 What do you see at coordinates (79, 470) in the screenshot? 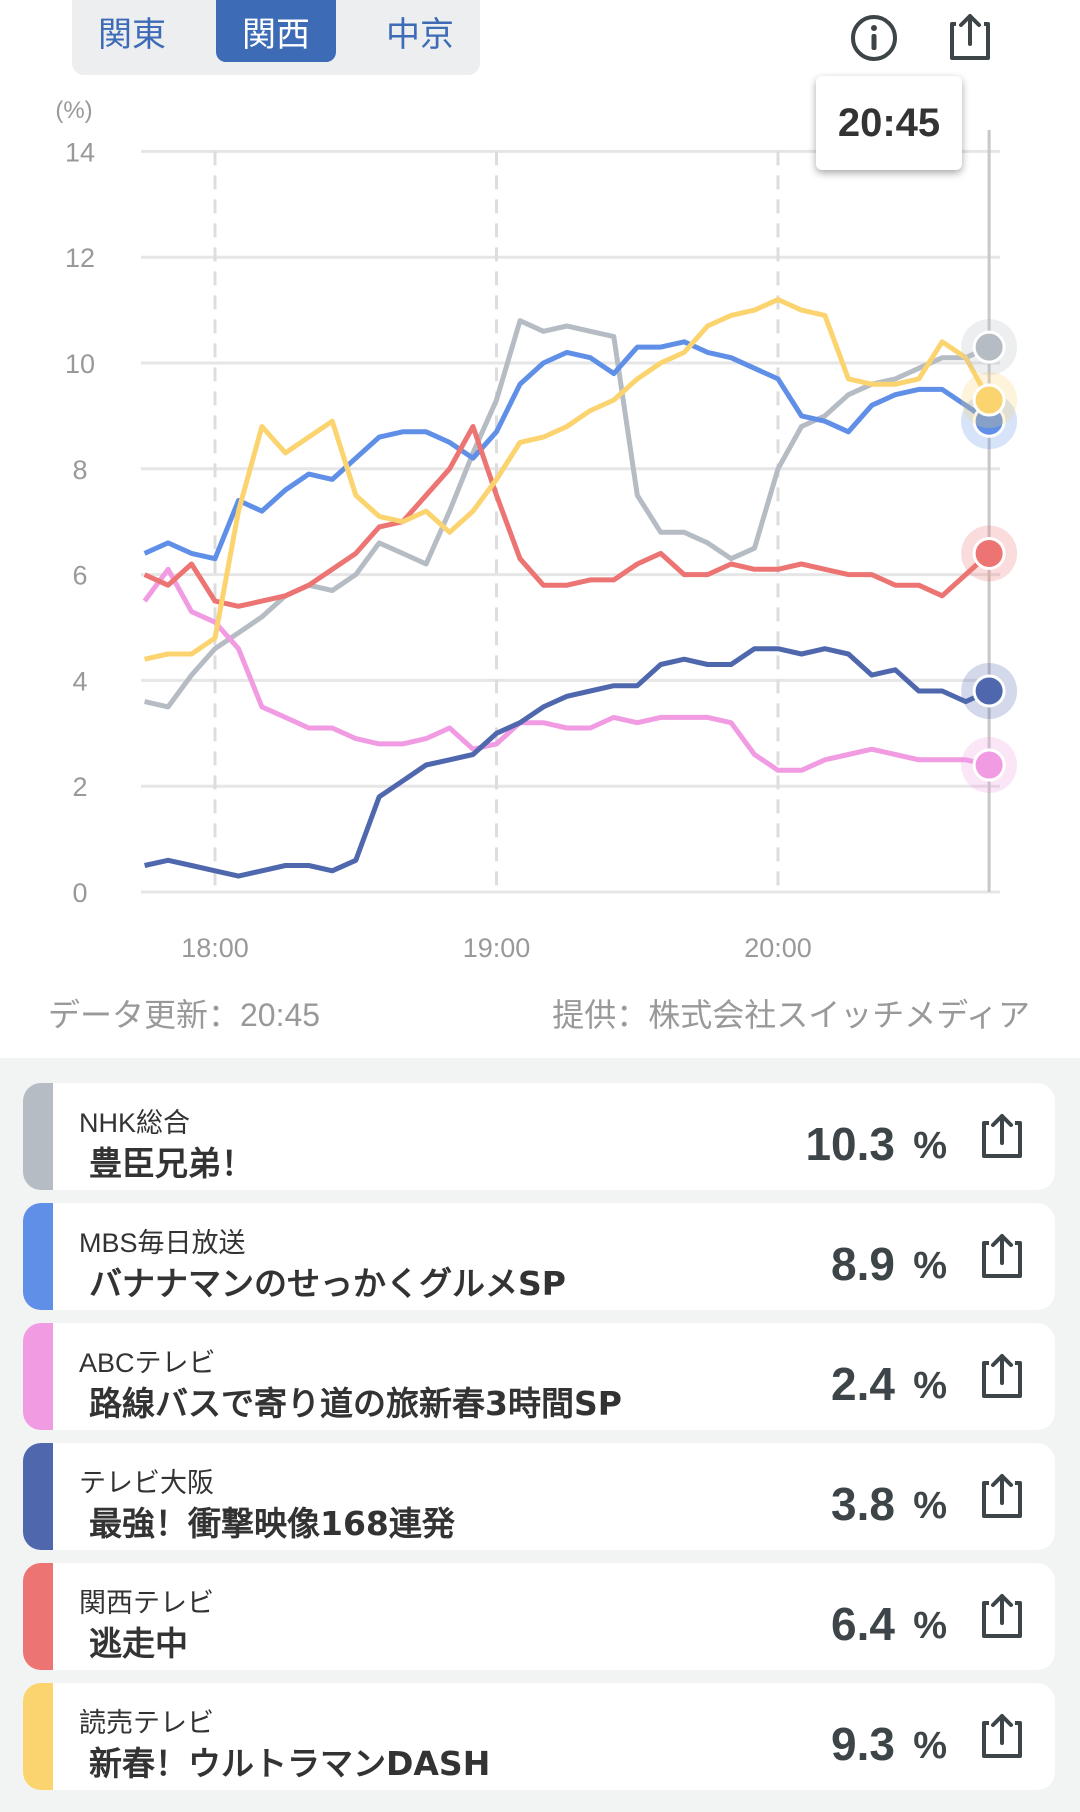
I see `y-tick-label: 8` at bounding box center [79, 470].